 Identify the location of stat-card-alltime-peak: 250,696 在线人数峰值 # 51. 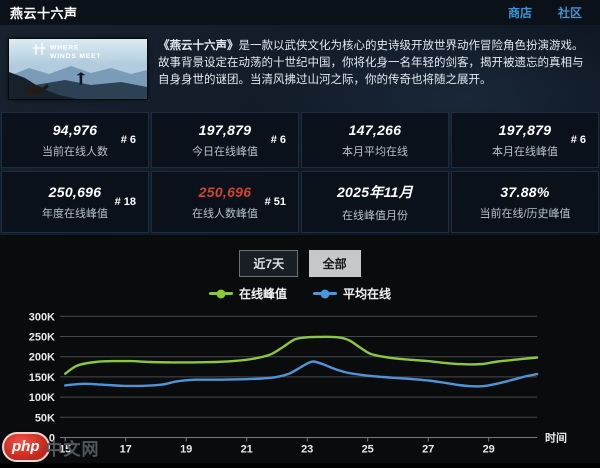
(225, 202).